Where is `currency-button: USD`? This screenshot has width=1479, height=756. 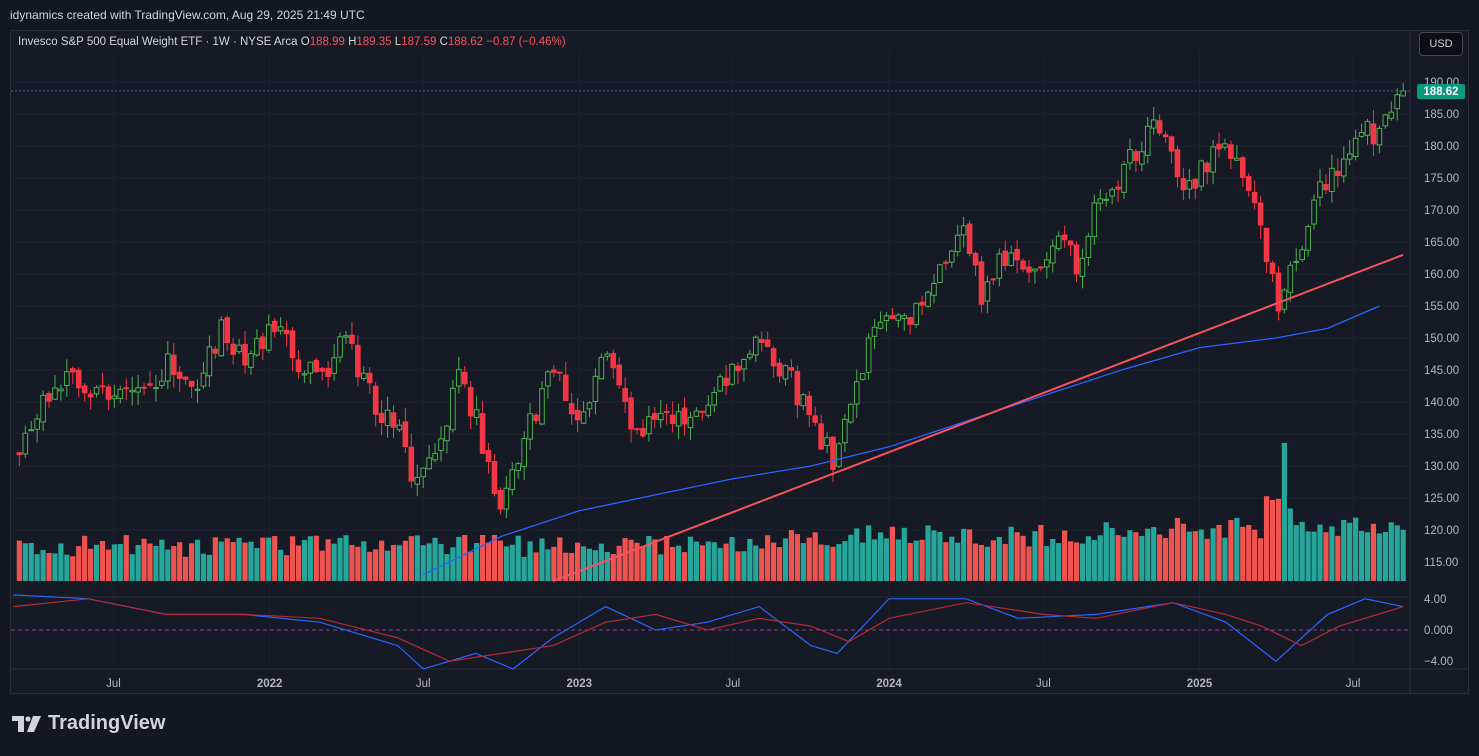 currency-button: USD is located at coordinates (1441, 44).